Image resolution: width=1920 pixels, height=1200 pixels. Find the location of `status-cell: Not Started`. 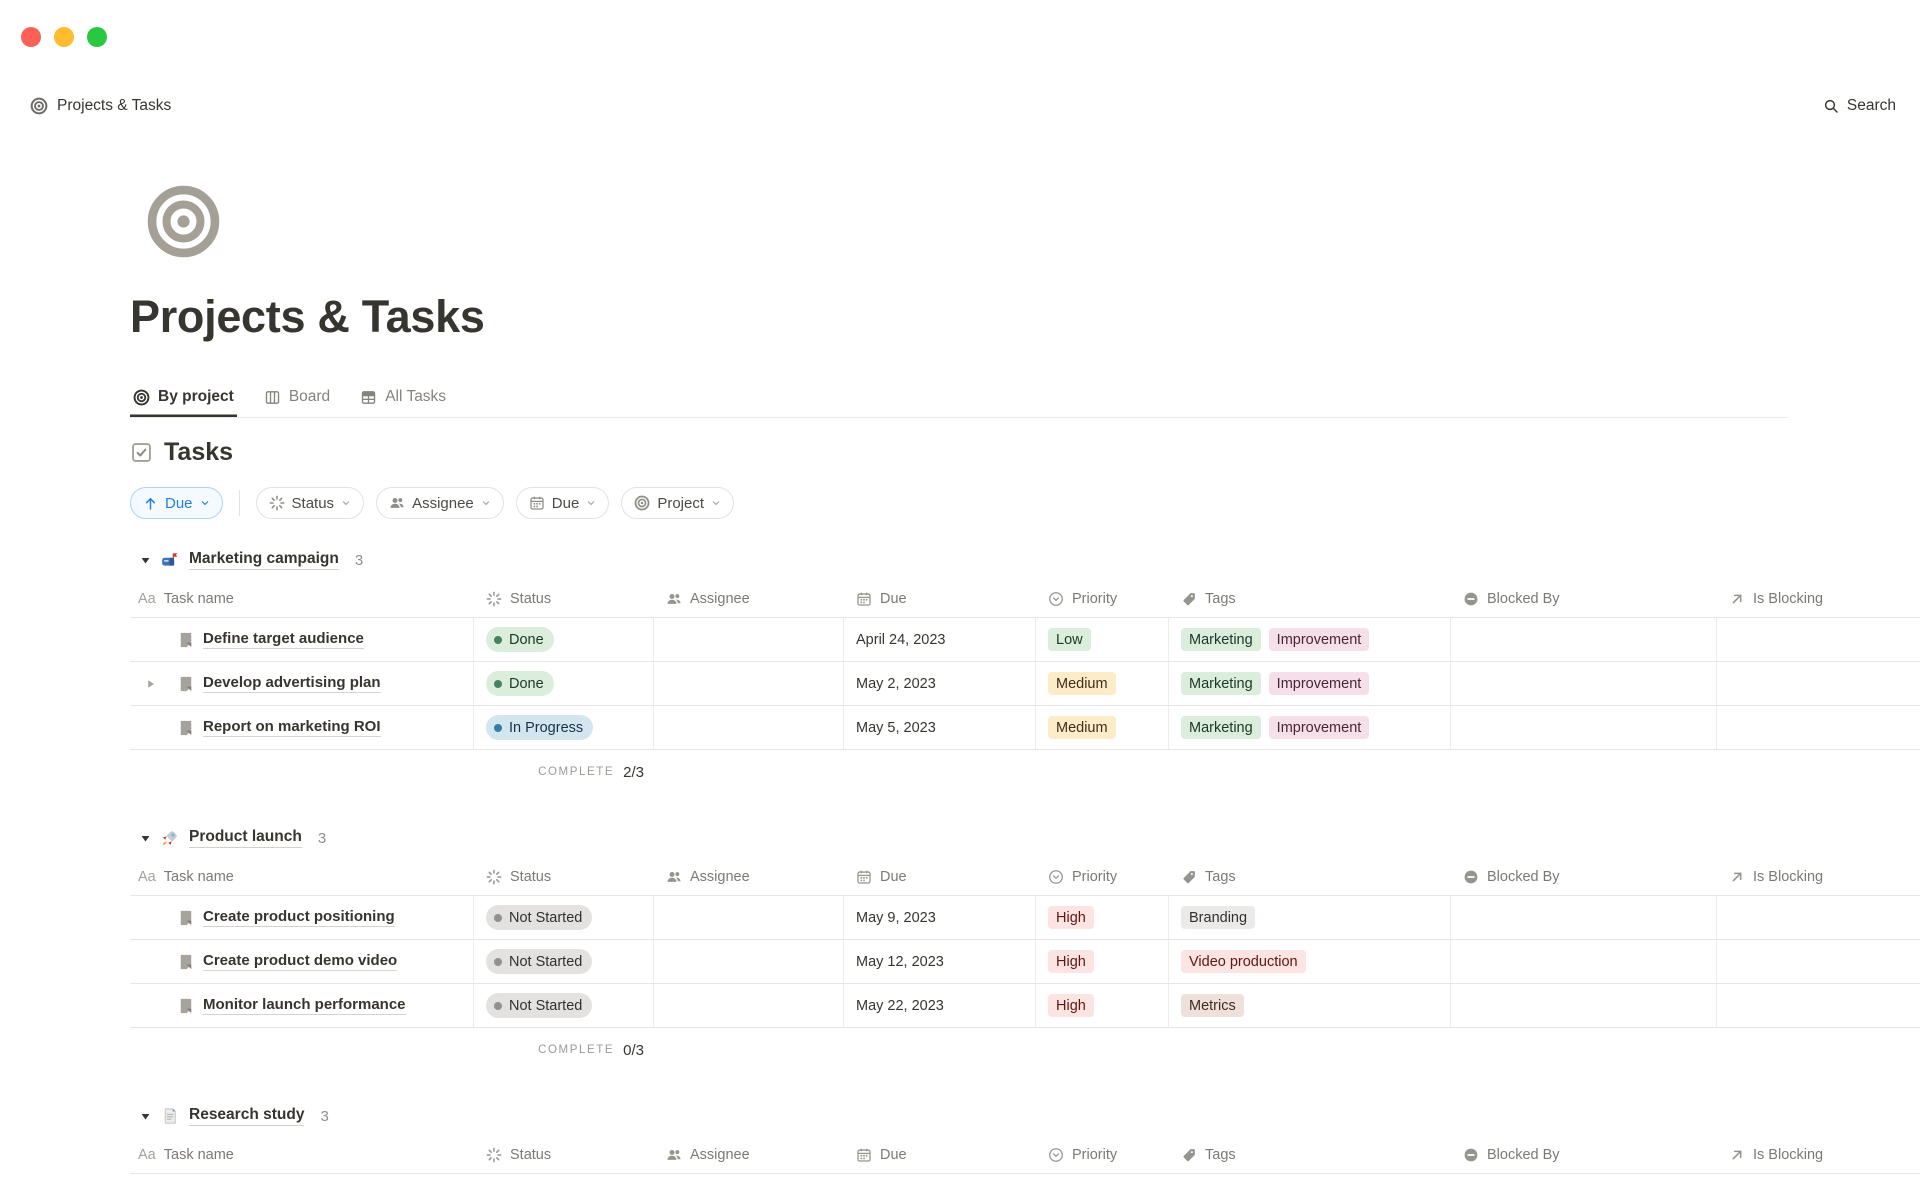

status-cell: Not Started is located at coordinates (564, 917).